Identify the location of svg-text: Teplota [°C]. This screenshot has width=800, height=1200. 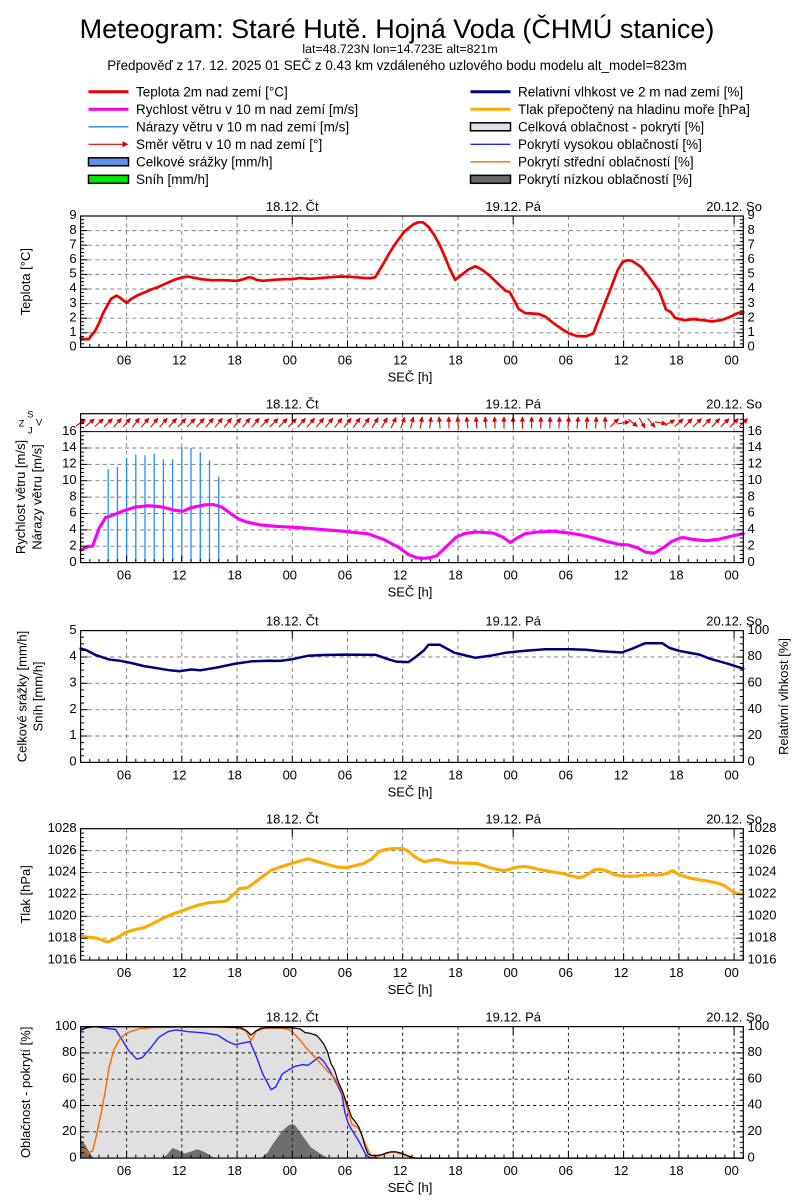
(25, 281).